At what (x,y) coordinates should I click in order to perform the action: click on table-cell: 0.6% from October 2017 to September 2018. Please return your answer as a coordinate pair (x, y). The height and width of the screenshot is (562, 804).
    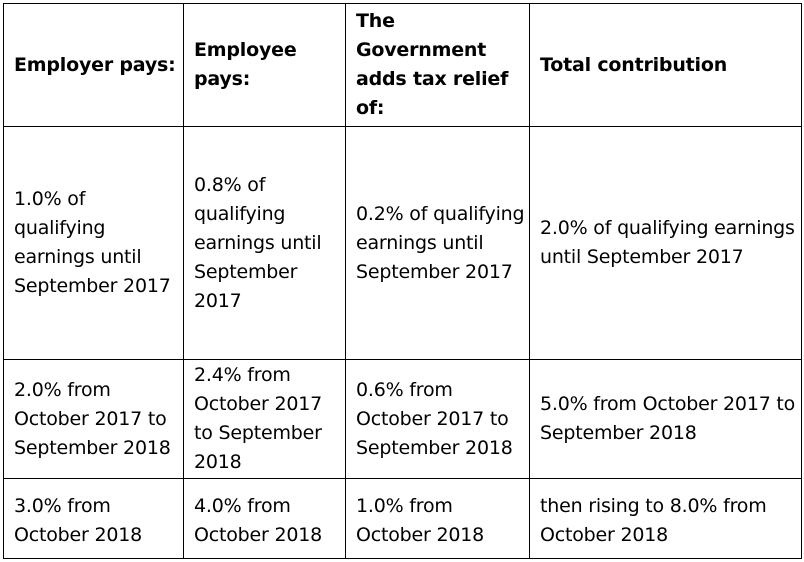
    Looking at the image, I should click on (437, 419).